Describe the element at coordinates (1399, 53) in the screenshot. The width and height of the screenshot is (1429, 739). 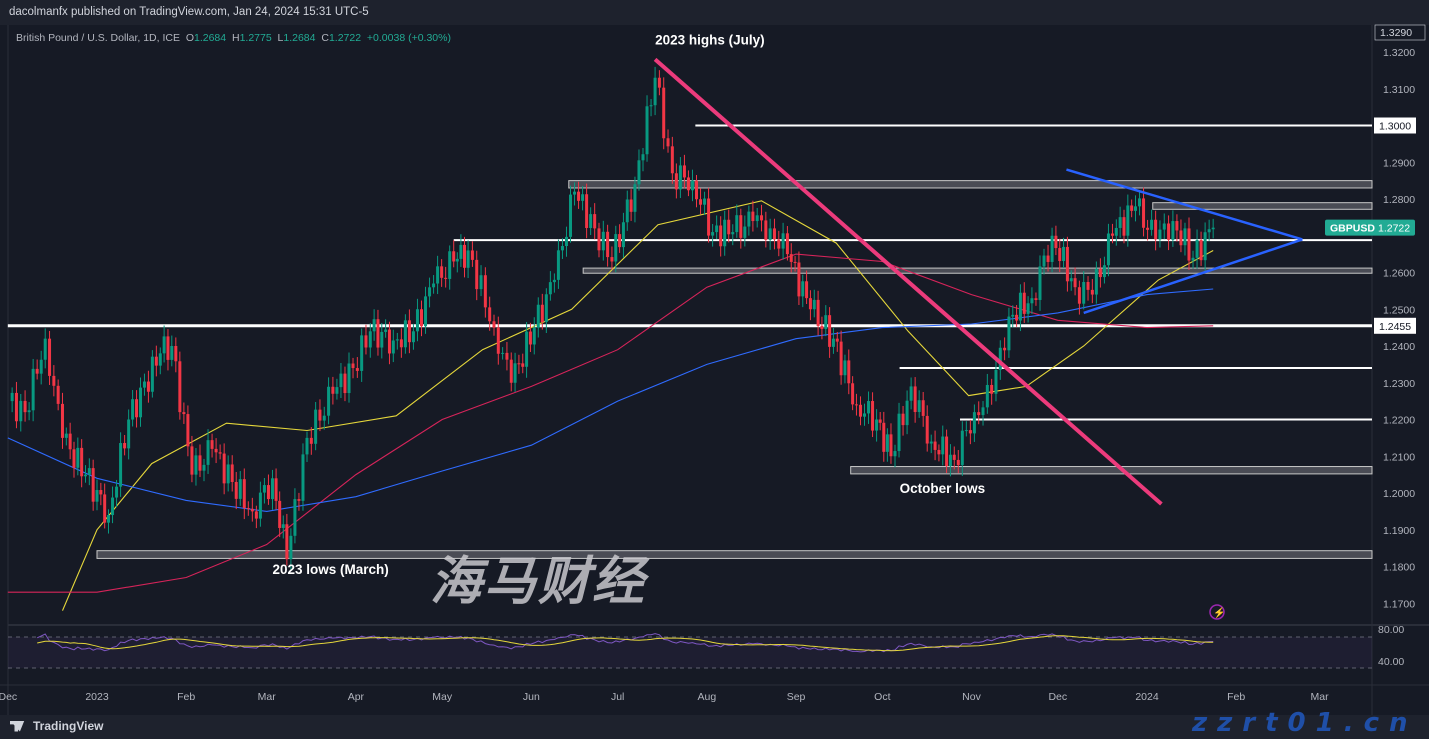
I see `y-tick-label: 1.3200` at that location.